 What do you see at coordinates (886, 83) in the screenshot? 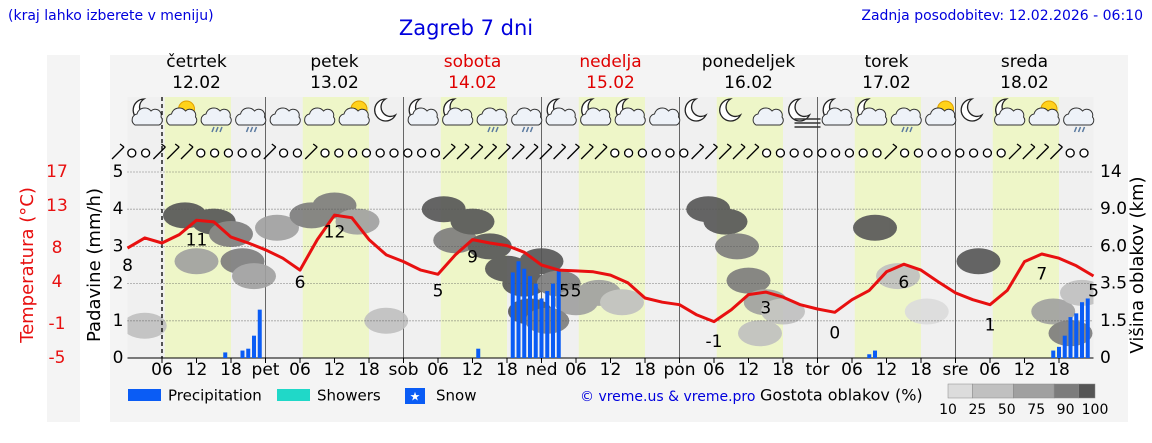
I see `day-date: 17.02` at bounding box center [886, 83].